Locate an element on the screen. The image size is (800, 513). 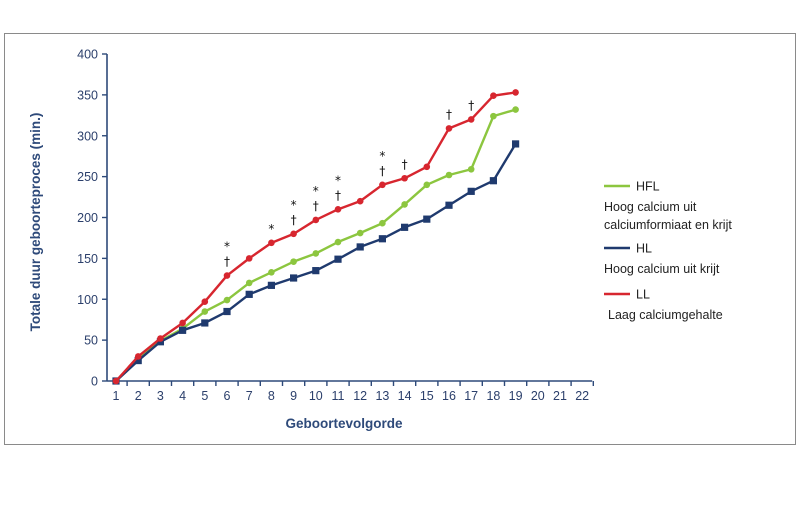
y-ticks: 0 50 100 150 200 250 300 350 400 is located at coordinates (92, 218).